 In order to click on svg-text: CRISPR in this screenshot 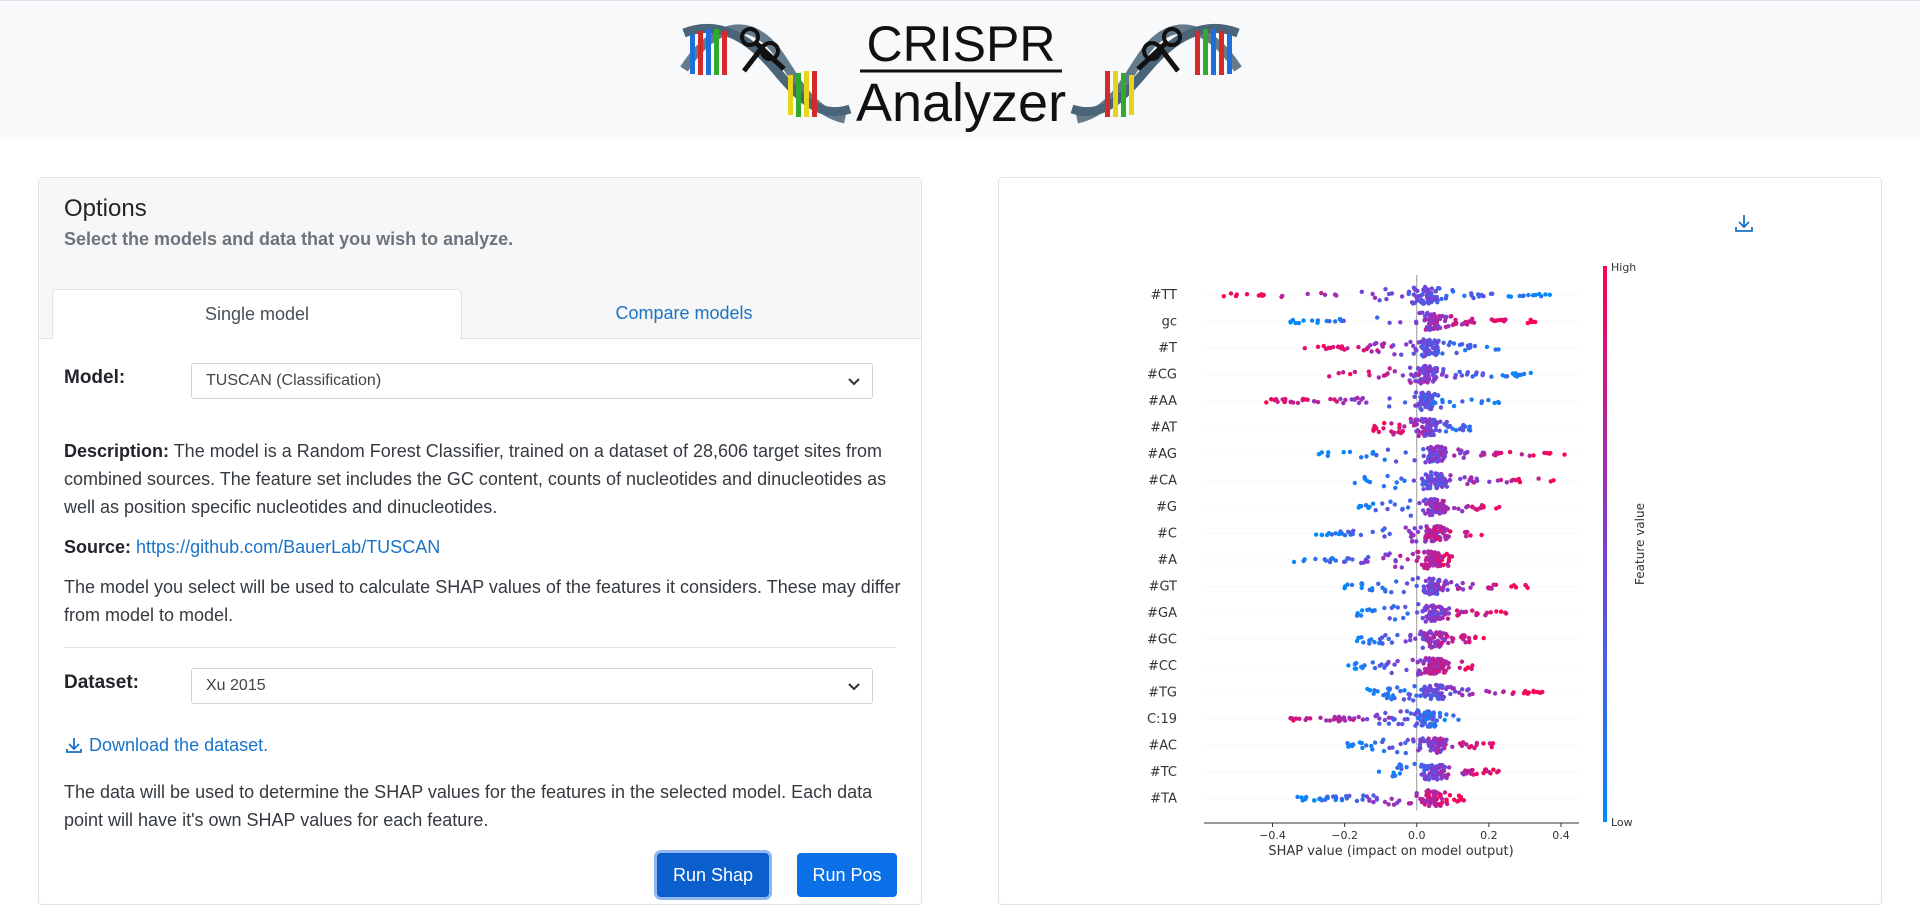, I will do `click(961, 44)`.